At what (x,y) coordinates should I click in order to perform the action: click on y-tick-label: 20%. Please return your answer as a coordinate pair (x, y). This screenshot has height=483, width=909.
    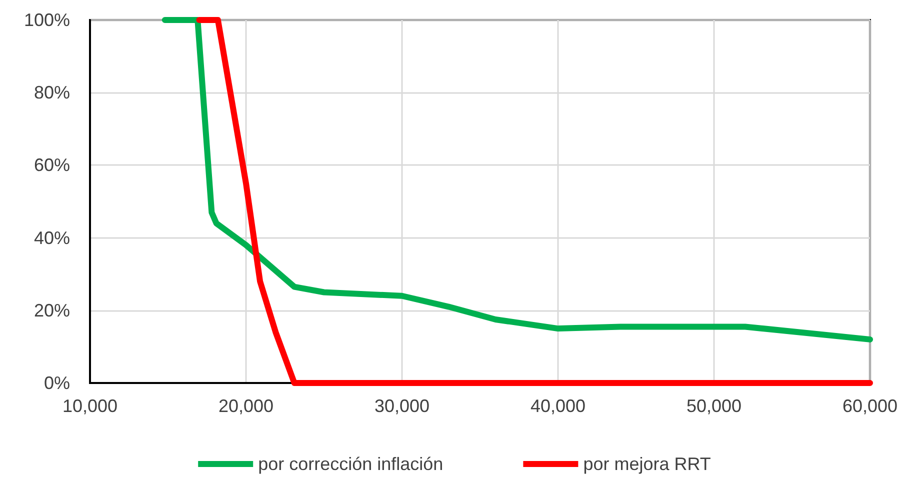
    Looking at the image, I should click on (52, 310).